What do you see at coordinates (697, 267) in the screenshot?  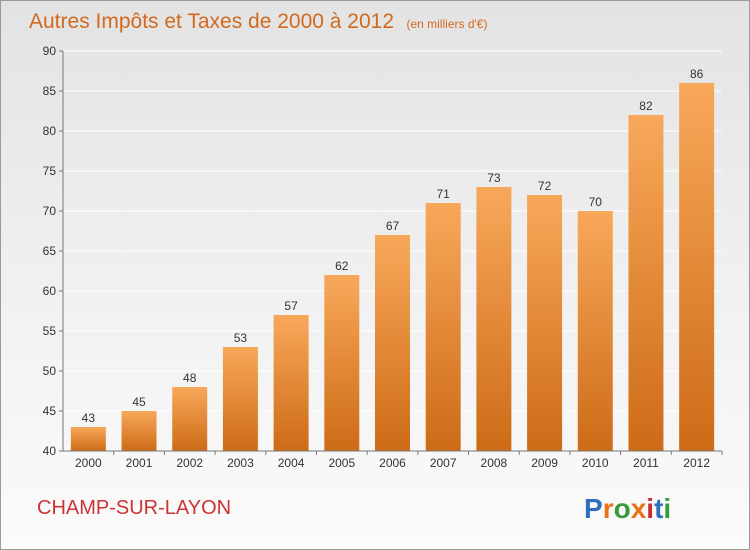 I see `bar-2012` at bounding box center [697, 267].